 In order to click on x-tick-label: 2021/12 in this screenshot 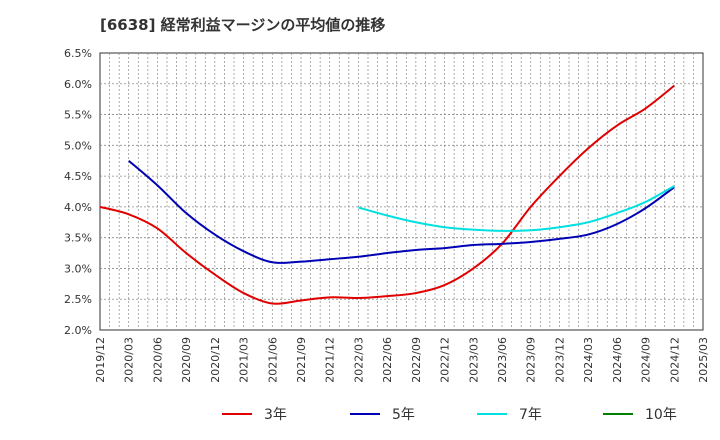, I will do `click(330, 360)`.